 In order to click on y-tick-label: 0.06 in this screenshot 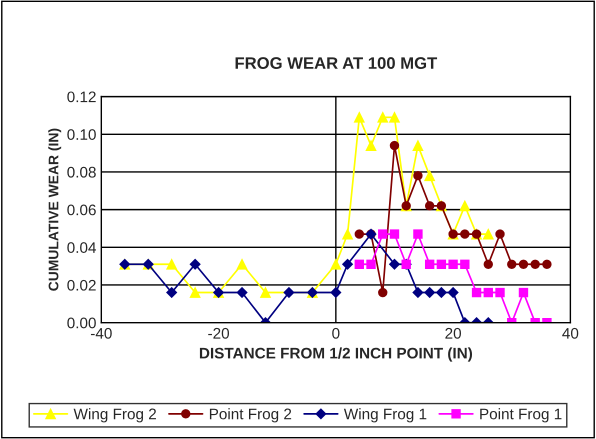, I will do `click(81, 210)`.